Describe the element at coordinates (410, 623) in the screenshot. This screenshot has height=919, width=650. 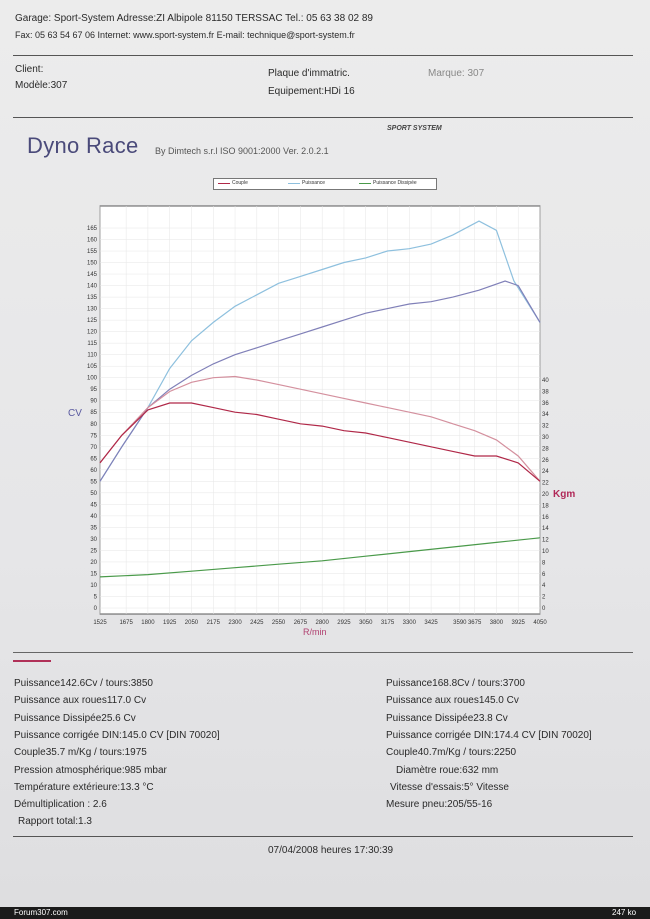
I see `x-tick-label: 3300` at that location.